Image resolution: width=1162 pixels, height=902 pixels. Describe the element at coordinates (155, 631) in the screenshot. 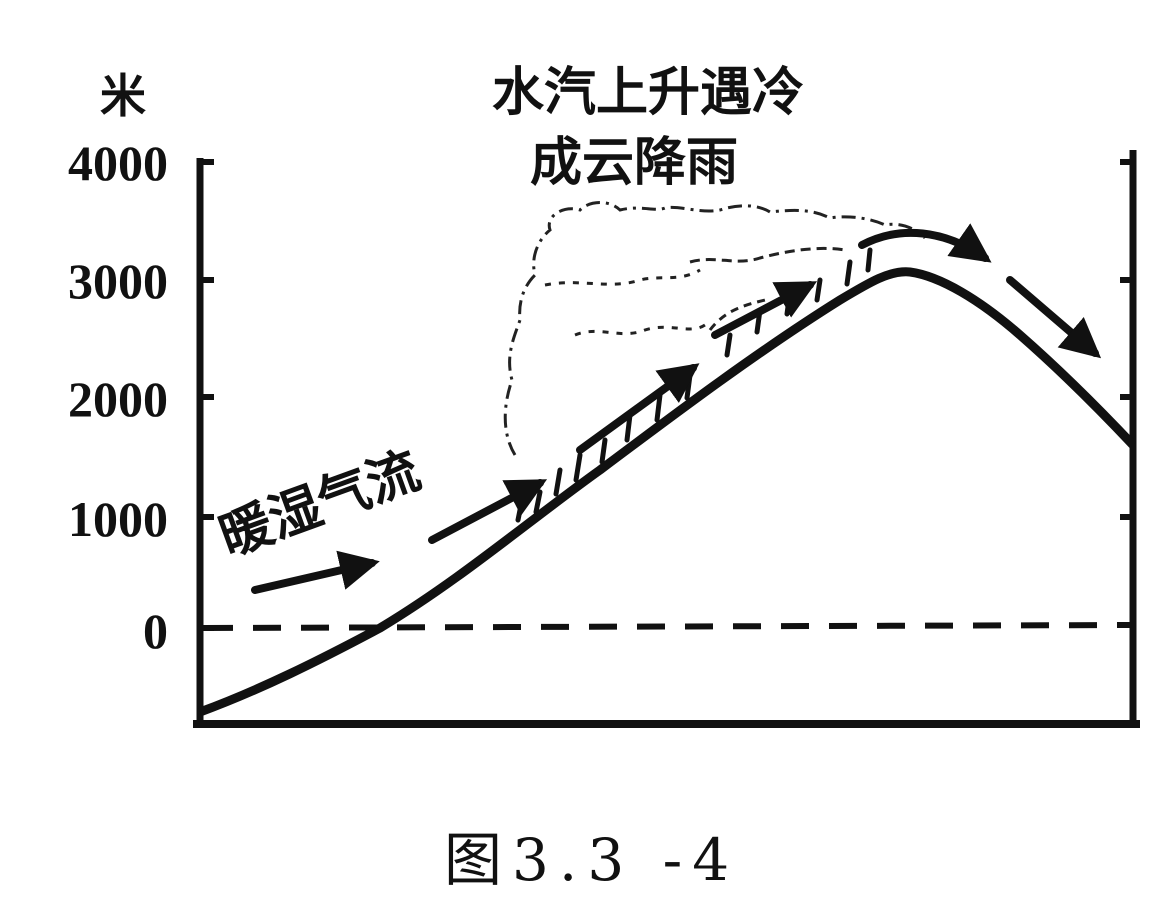

I see `tick-label-0: 0` at that location.